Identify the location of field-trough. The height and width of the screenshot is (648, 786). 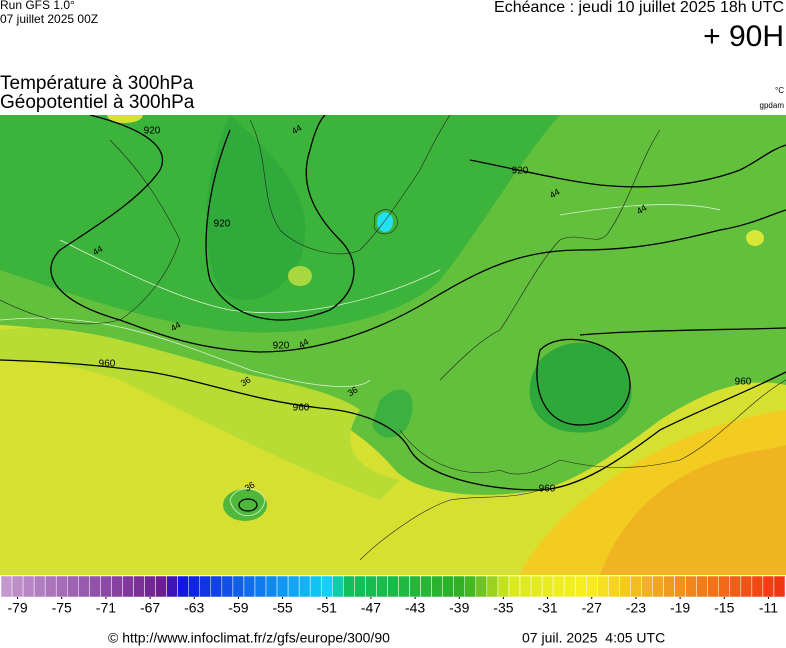
(580, 387).